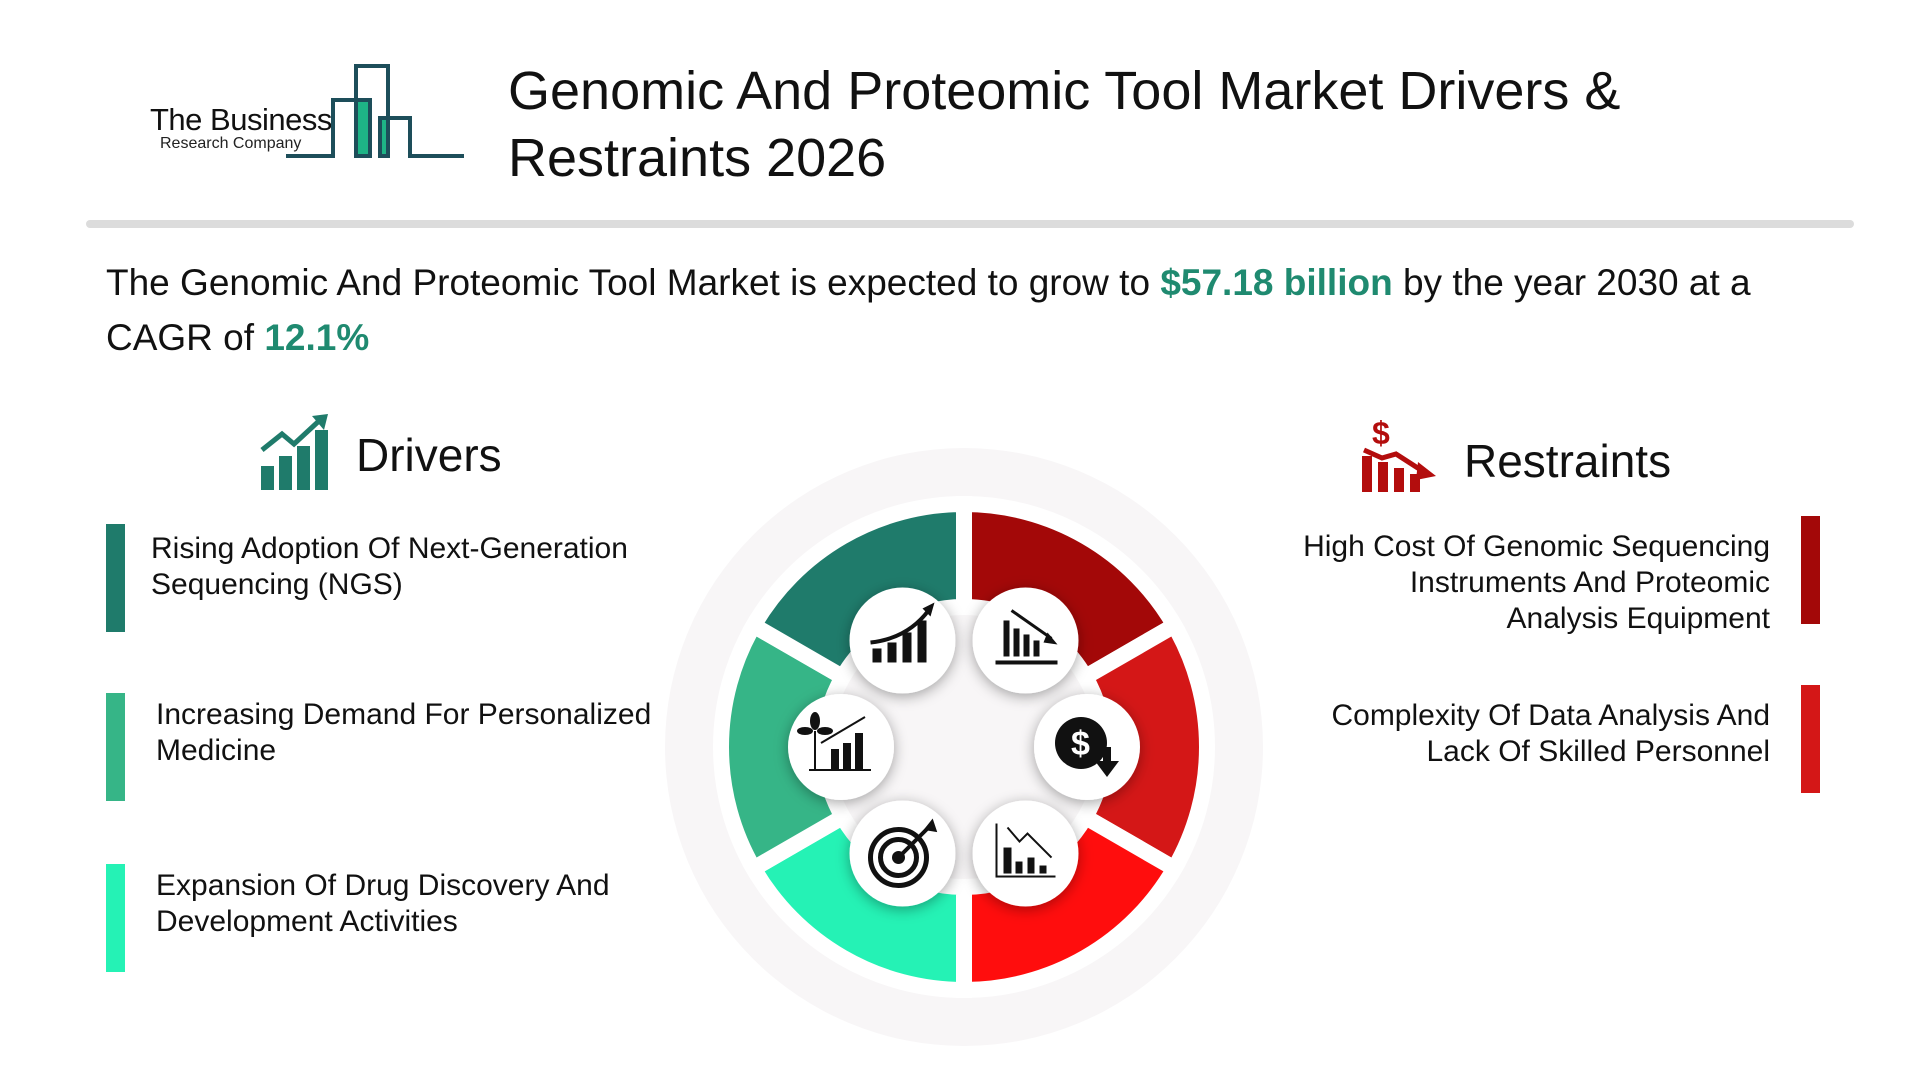 This screenshot has width=1920, height=1080. What do you see at coordinates (1399, 454) in the screenshot?
I see `dollar-decline-chart-icon: $` at bounding box center [1399, 454].